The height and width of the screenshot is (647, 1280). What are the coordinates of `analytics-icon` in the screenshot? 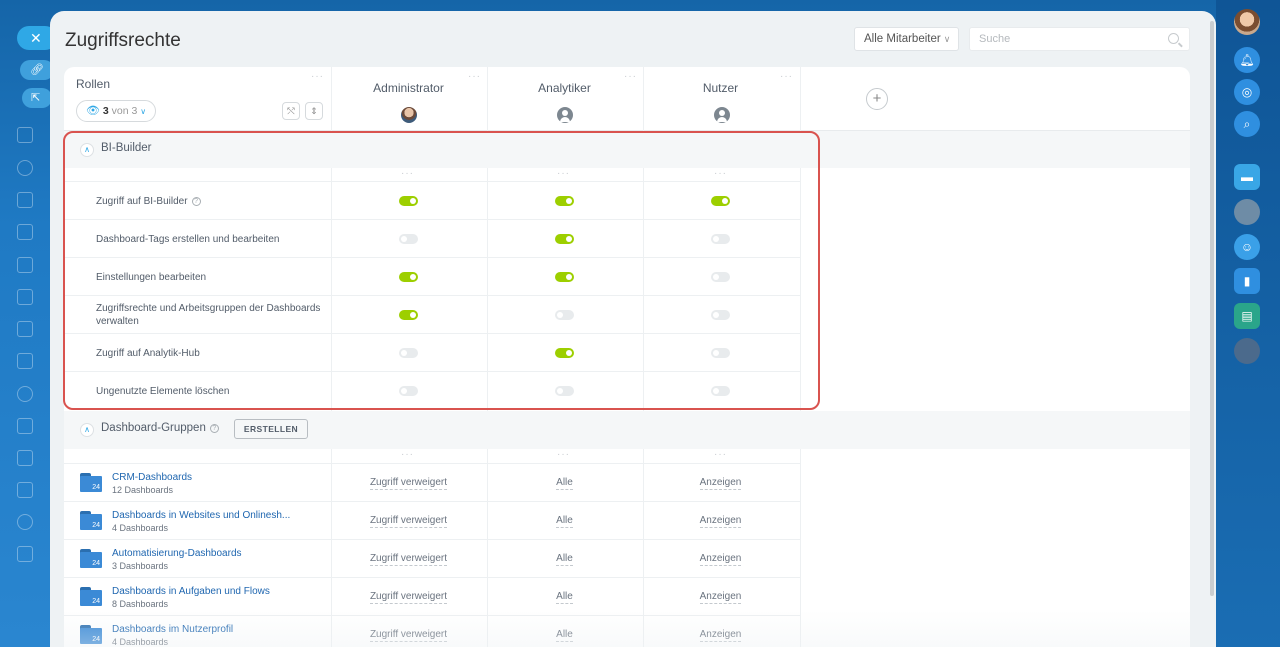 It's located at (25, 297).